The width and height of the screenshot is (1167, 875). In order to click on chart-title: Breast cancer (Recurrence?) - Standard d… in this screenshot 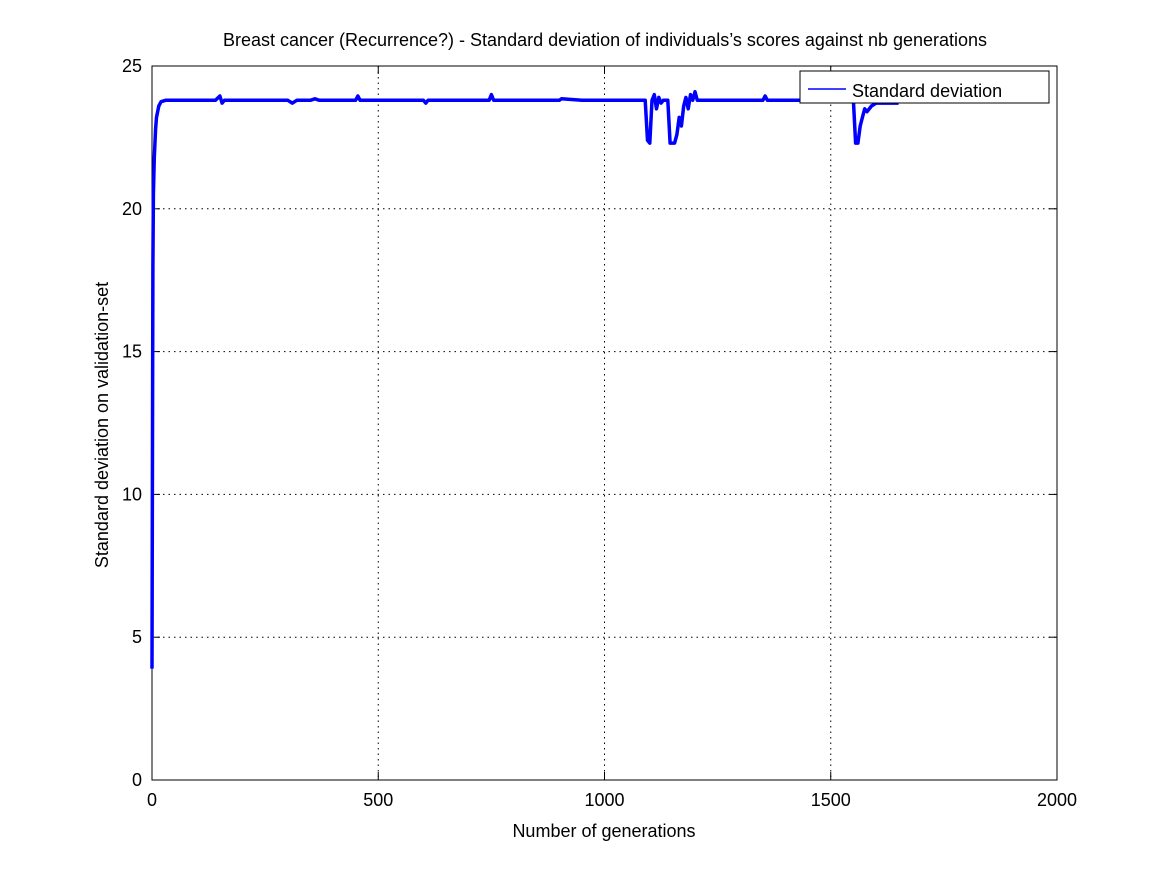, I will do `click(605, 40)`.